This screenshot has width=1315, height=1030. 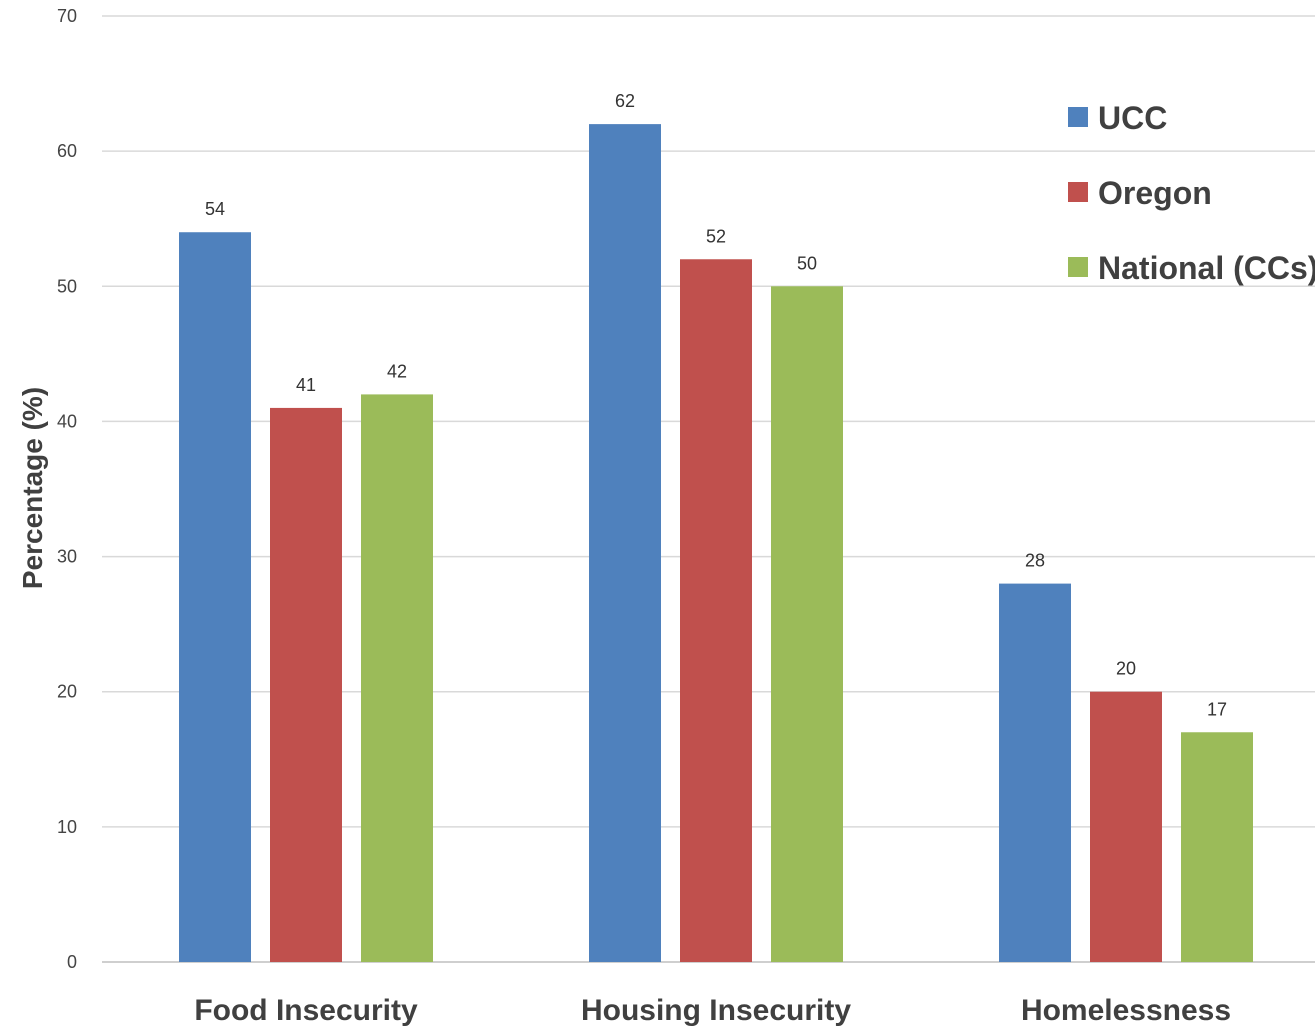 I want to click on legend: UCC Oregon National (CCs), so click(x=1191, y=193).